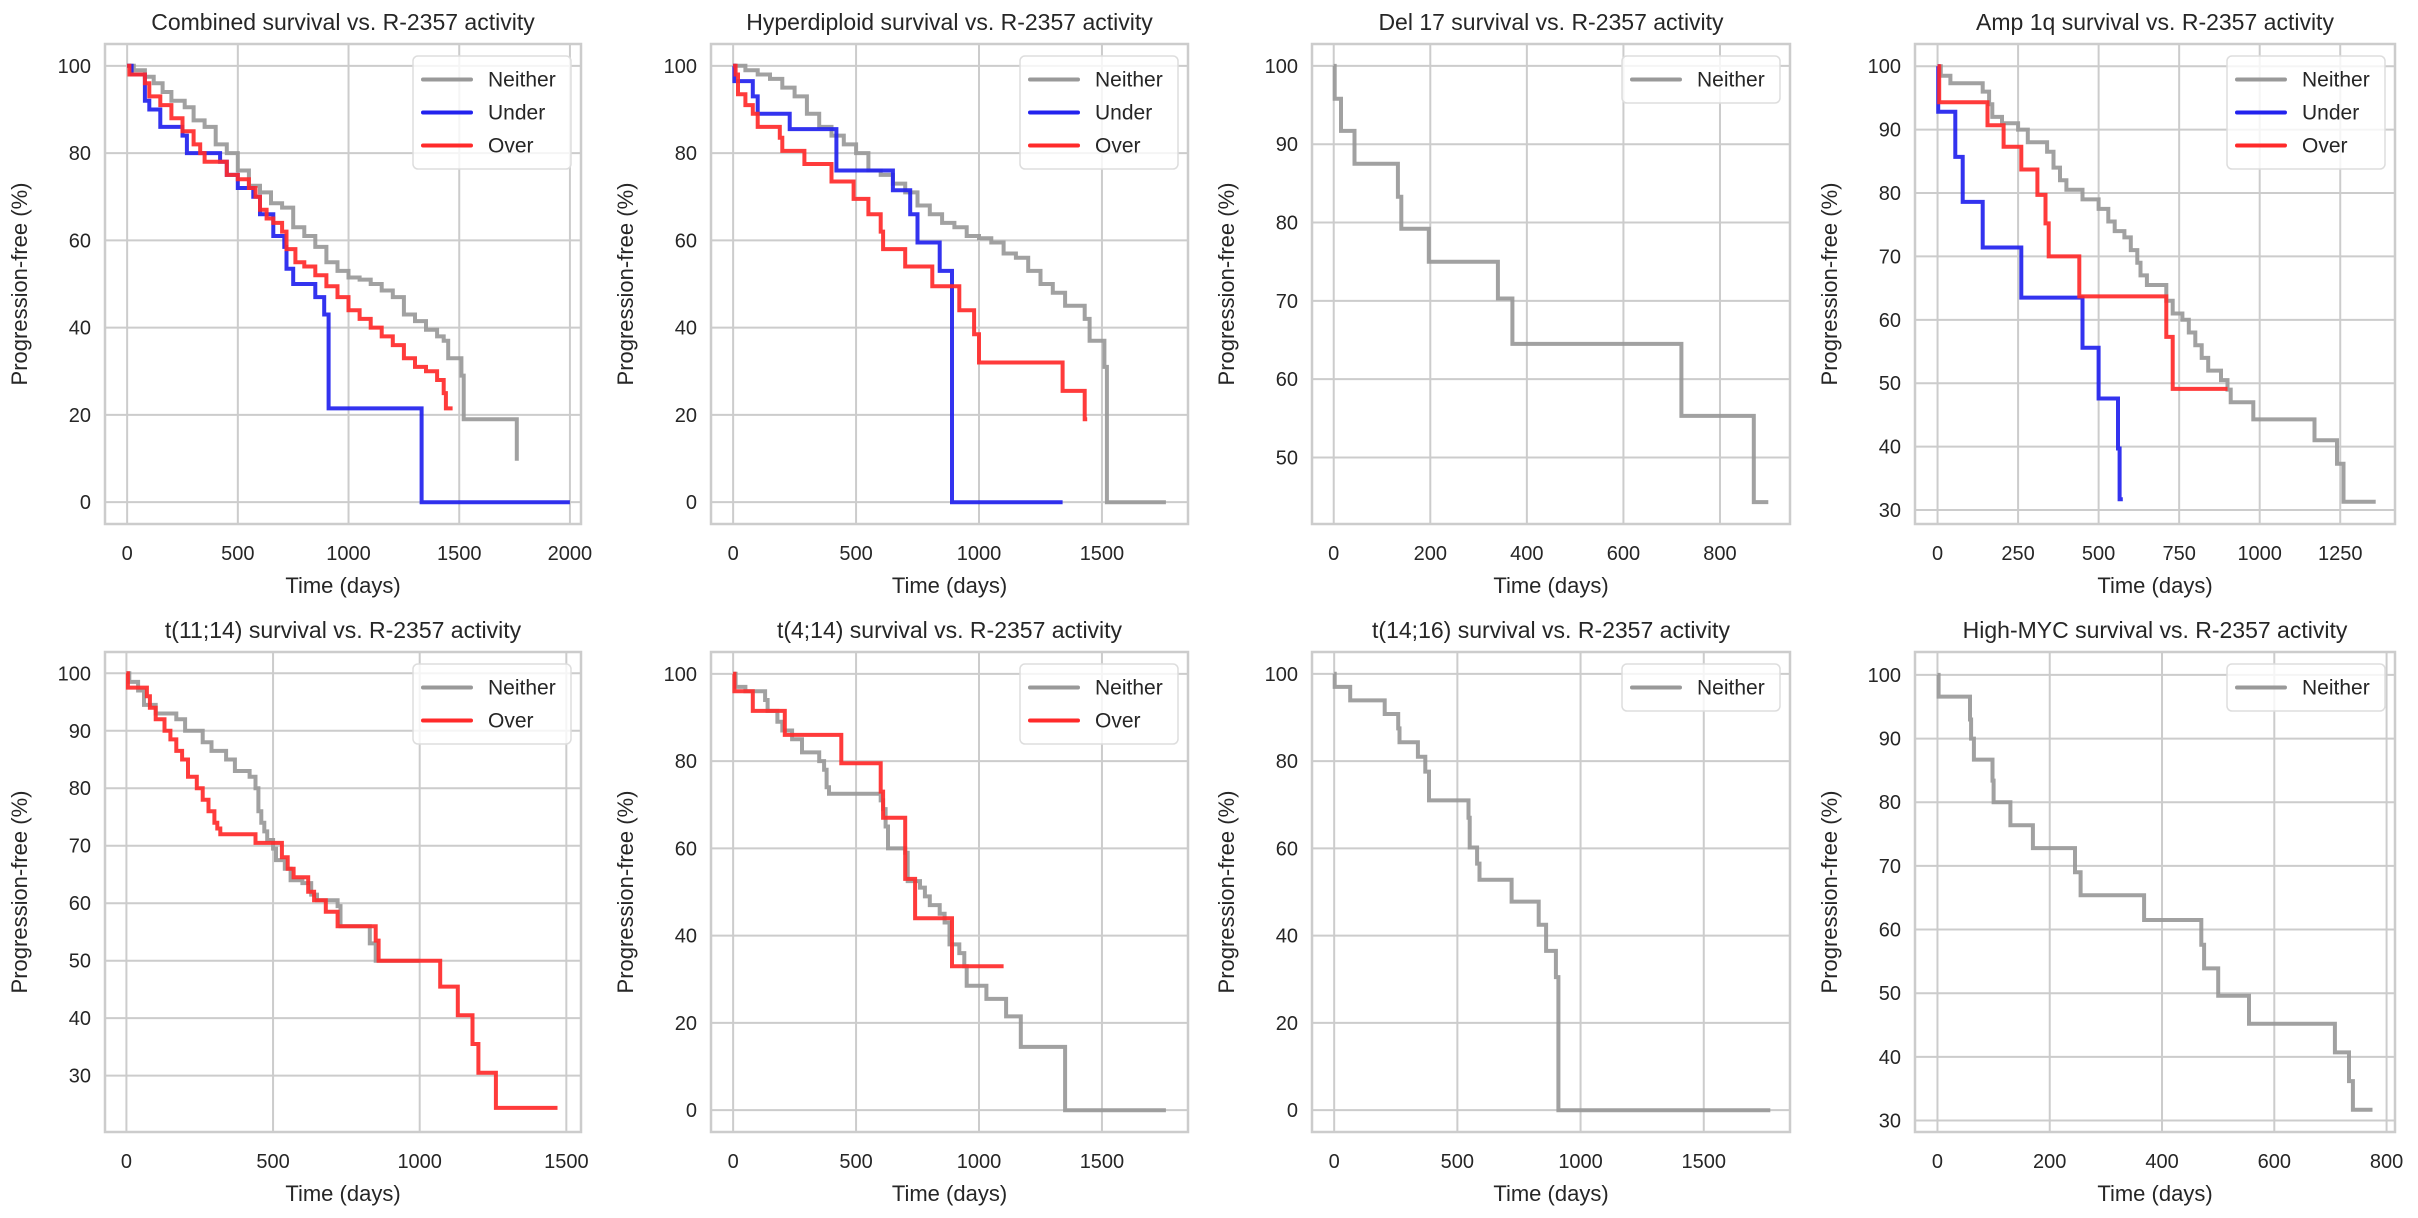 Image resolution: width=2418 pixels, height=1218 pixels. I want to click on x-tick-label: 600, so click(1623, 554).